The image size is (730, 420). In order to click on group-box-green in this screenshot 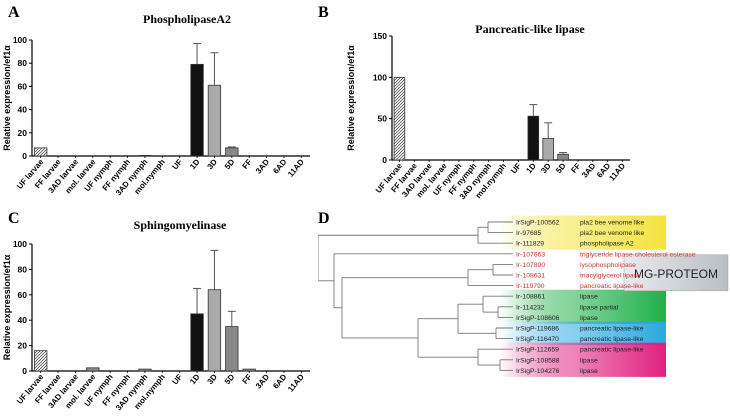, I will do `click(583, 306)`.